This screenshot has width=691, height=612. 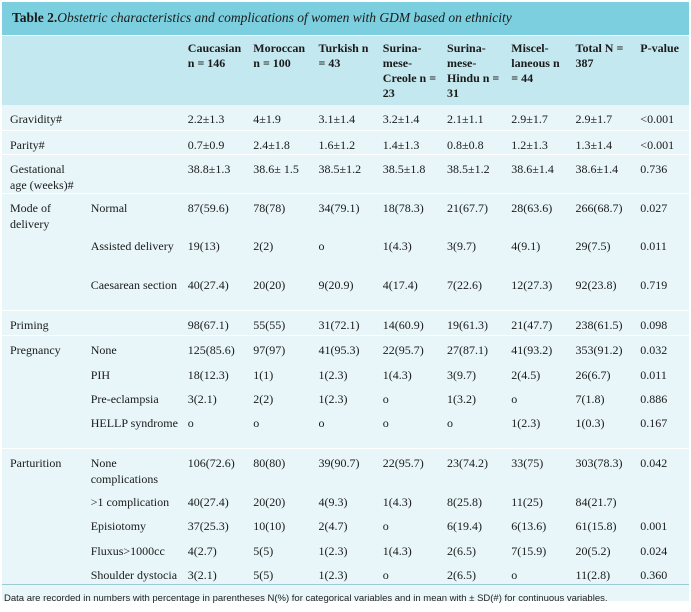 What do you see at coordinates (475, 251) in the screenshot?
I see `table-cell: 3(9.7)` at bounding box center [475, 251].